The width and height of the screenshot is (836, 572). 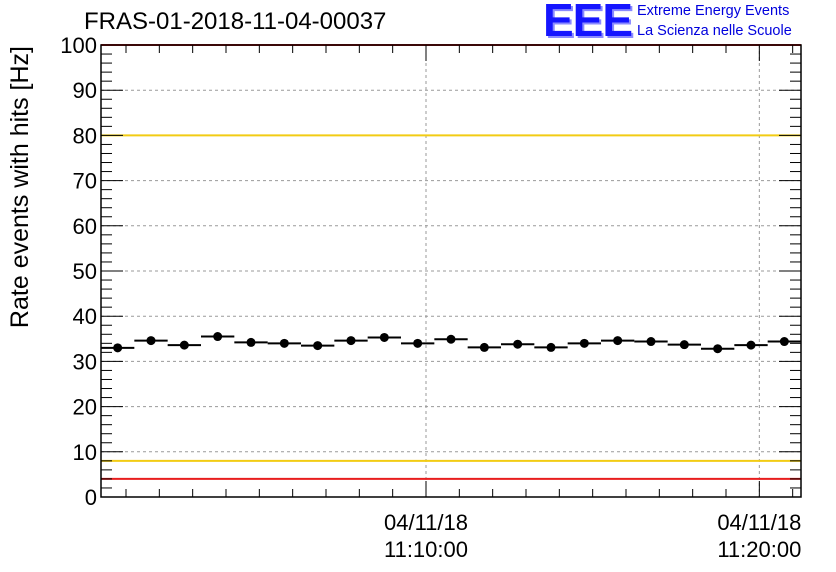 What do you see at coordinates (235, 21) in the screenshot?
I see `chart-title: FRAS-01-2018-11-04-00037` at bounding box center [235, 21].